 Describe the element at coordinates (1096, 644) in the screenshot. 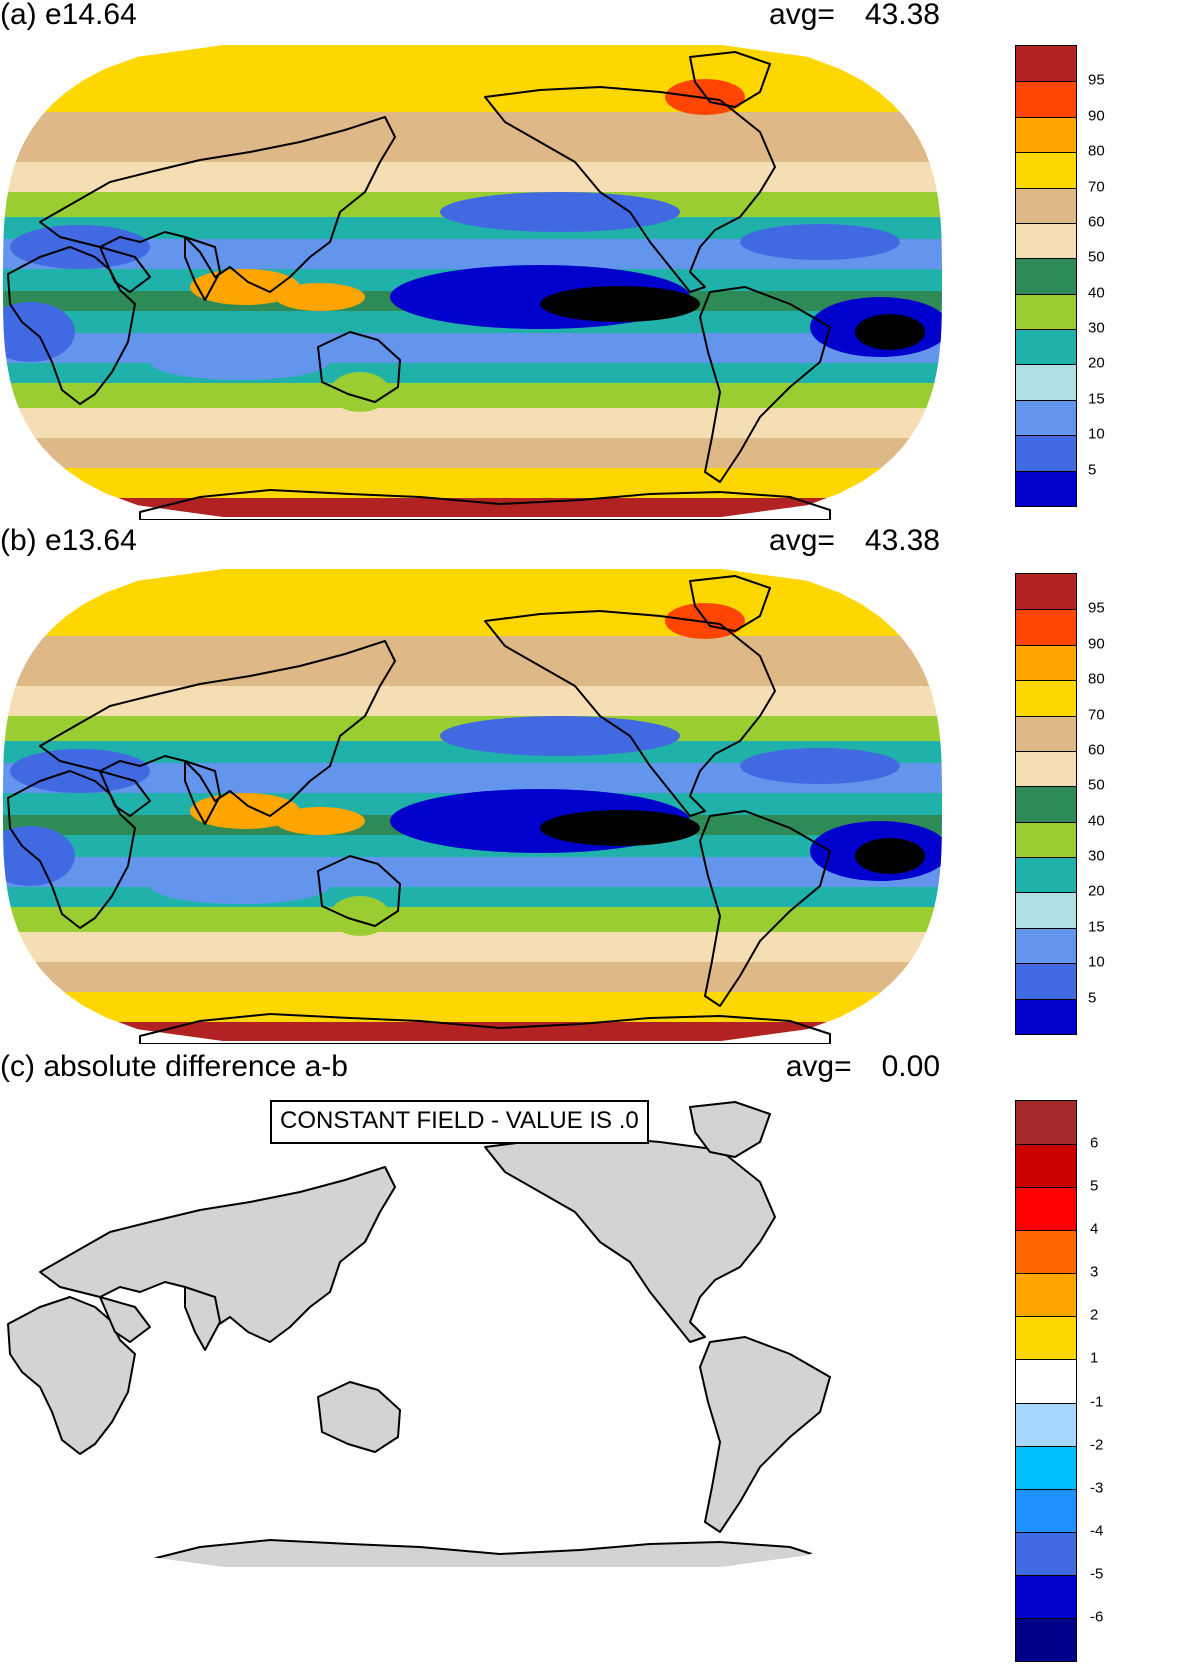

I see `panel-b-colorbar-label: 90` at that location.